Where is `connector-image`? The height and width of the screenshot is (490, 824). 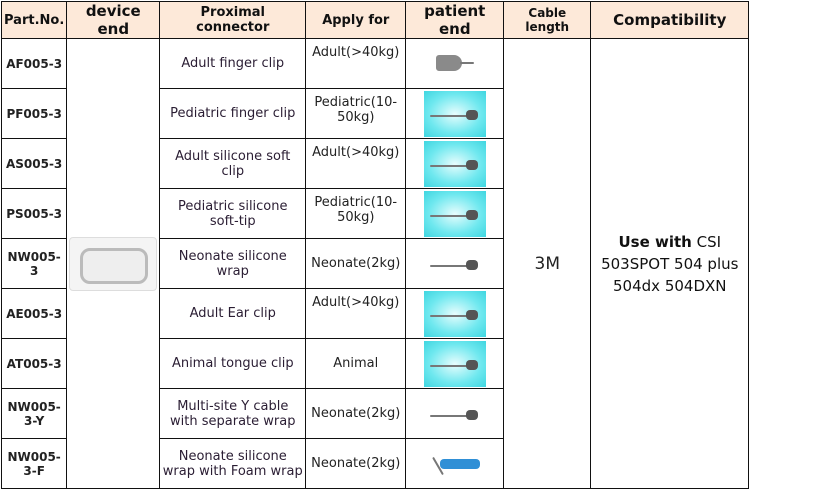
connector-image is located at coordinates (113, 263).